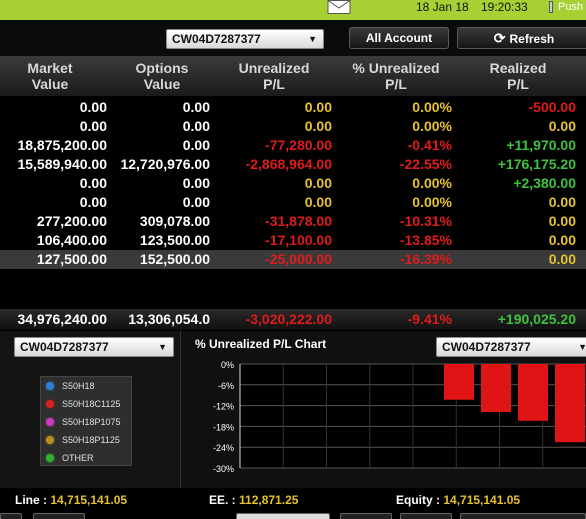  What do you see at coordinates (174, 240) in the screenshot?
I see `options-value-cell: 123,500.00` at bounding box center [174, 240].